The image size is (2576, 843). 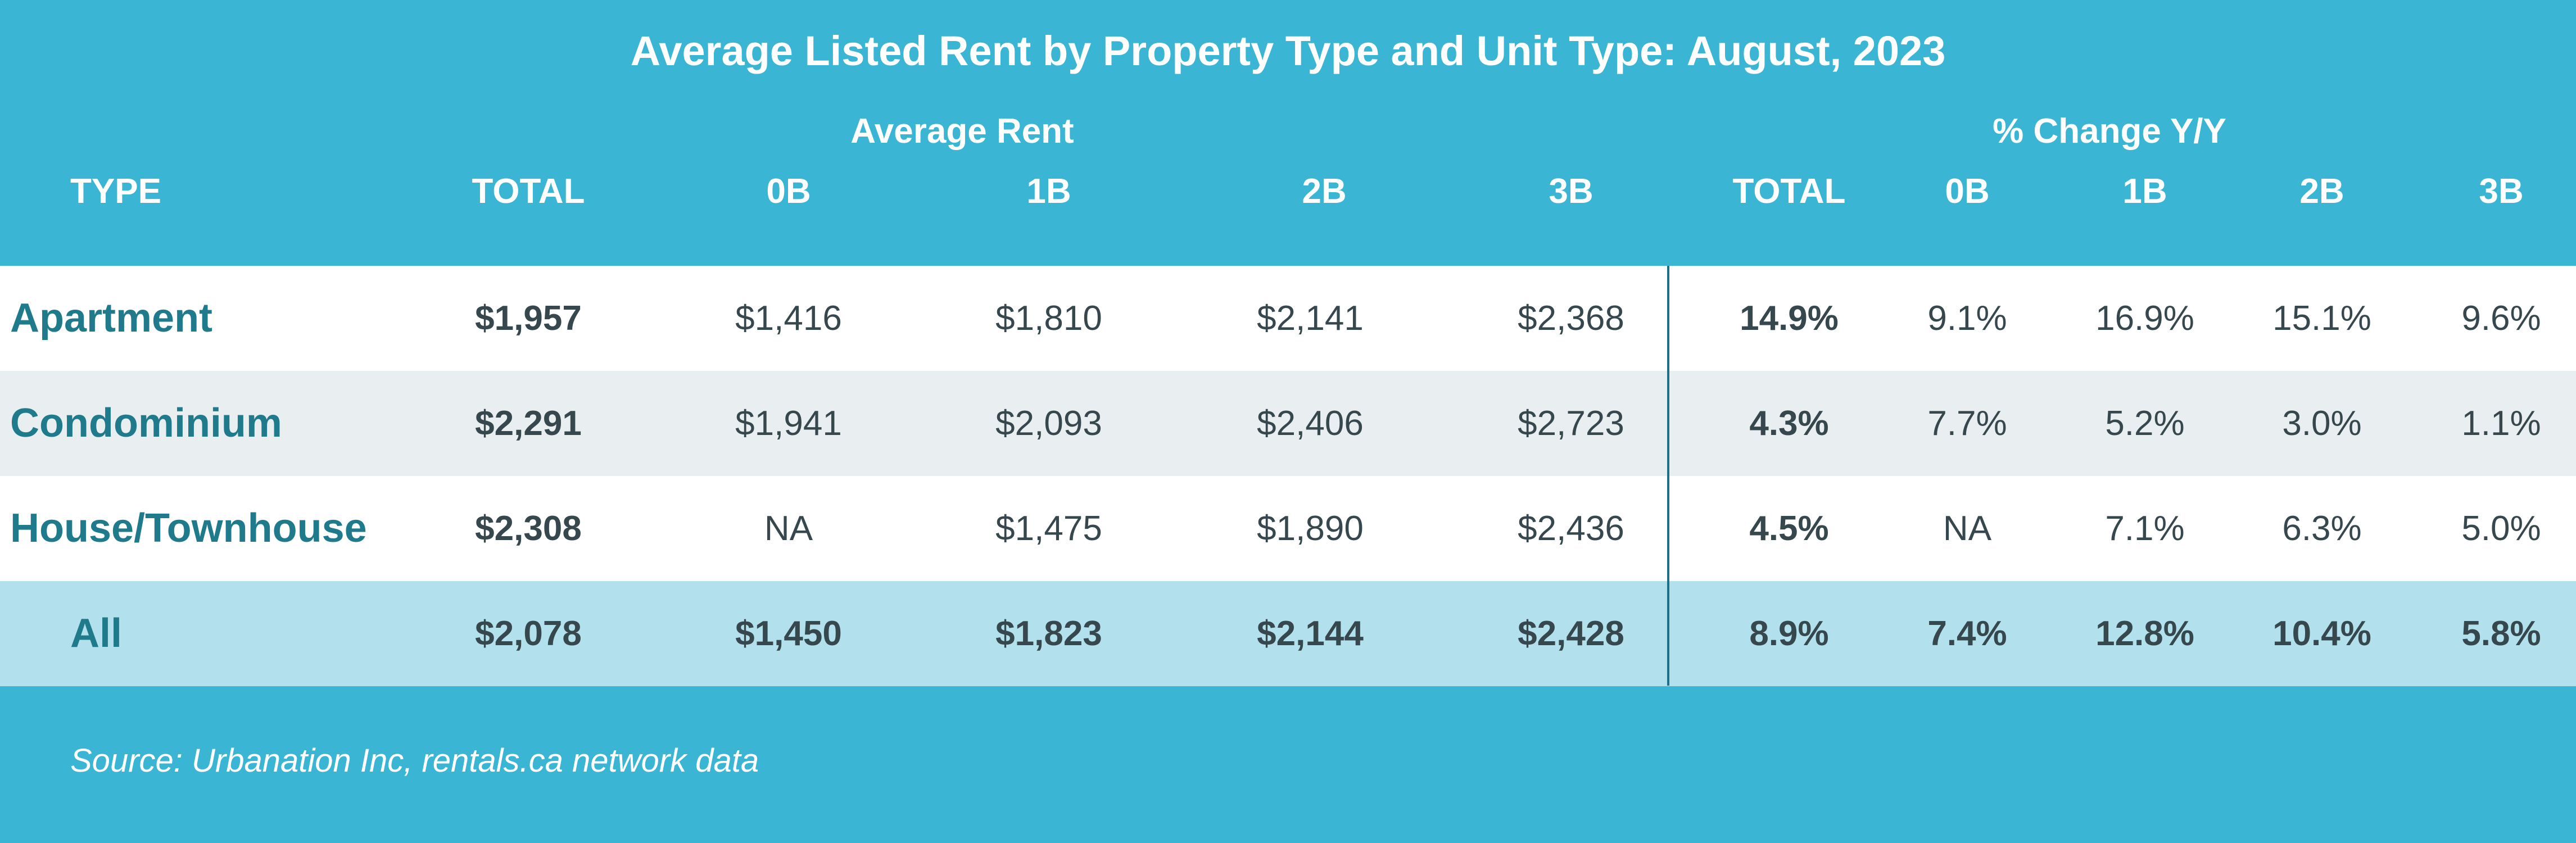 What do you see at coordinates (2321, 633) in the screenshot?
I see `table-cell: 10.4%` at bounding box center [2321, 633].